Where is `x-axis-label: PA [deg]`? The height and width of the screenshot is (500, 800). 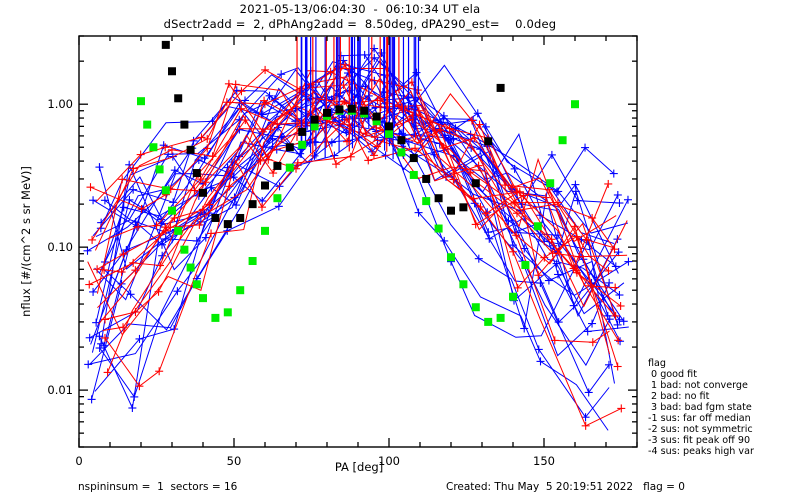
x-axis-label: PA [deg] is located at coordinates (359, 467).